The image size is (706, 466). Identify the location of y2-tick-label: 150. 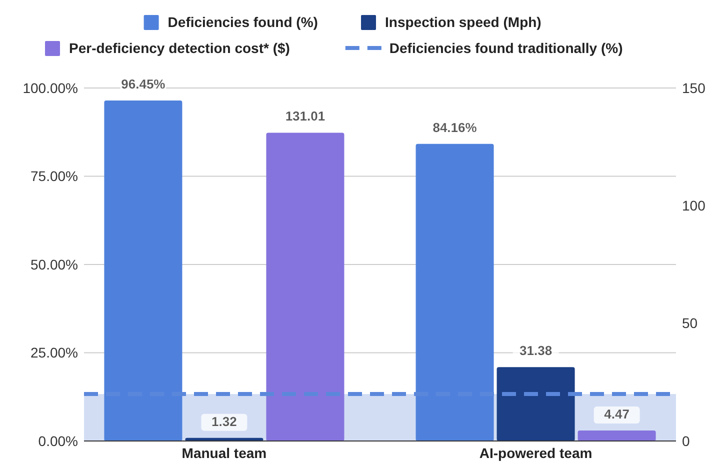
(694, 88).